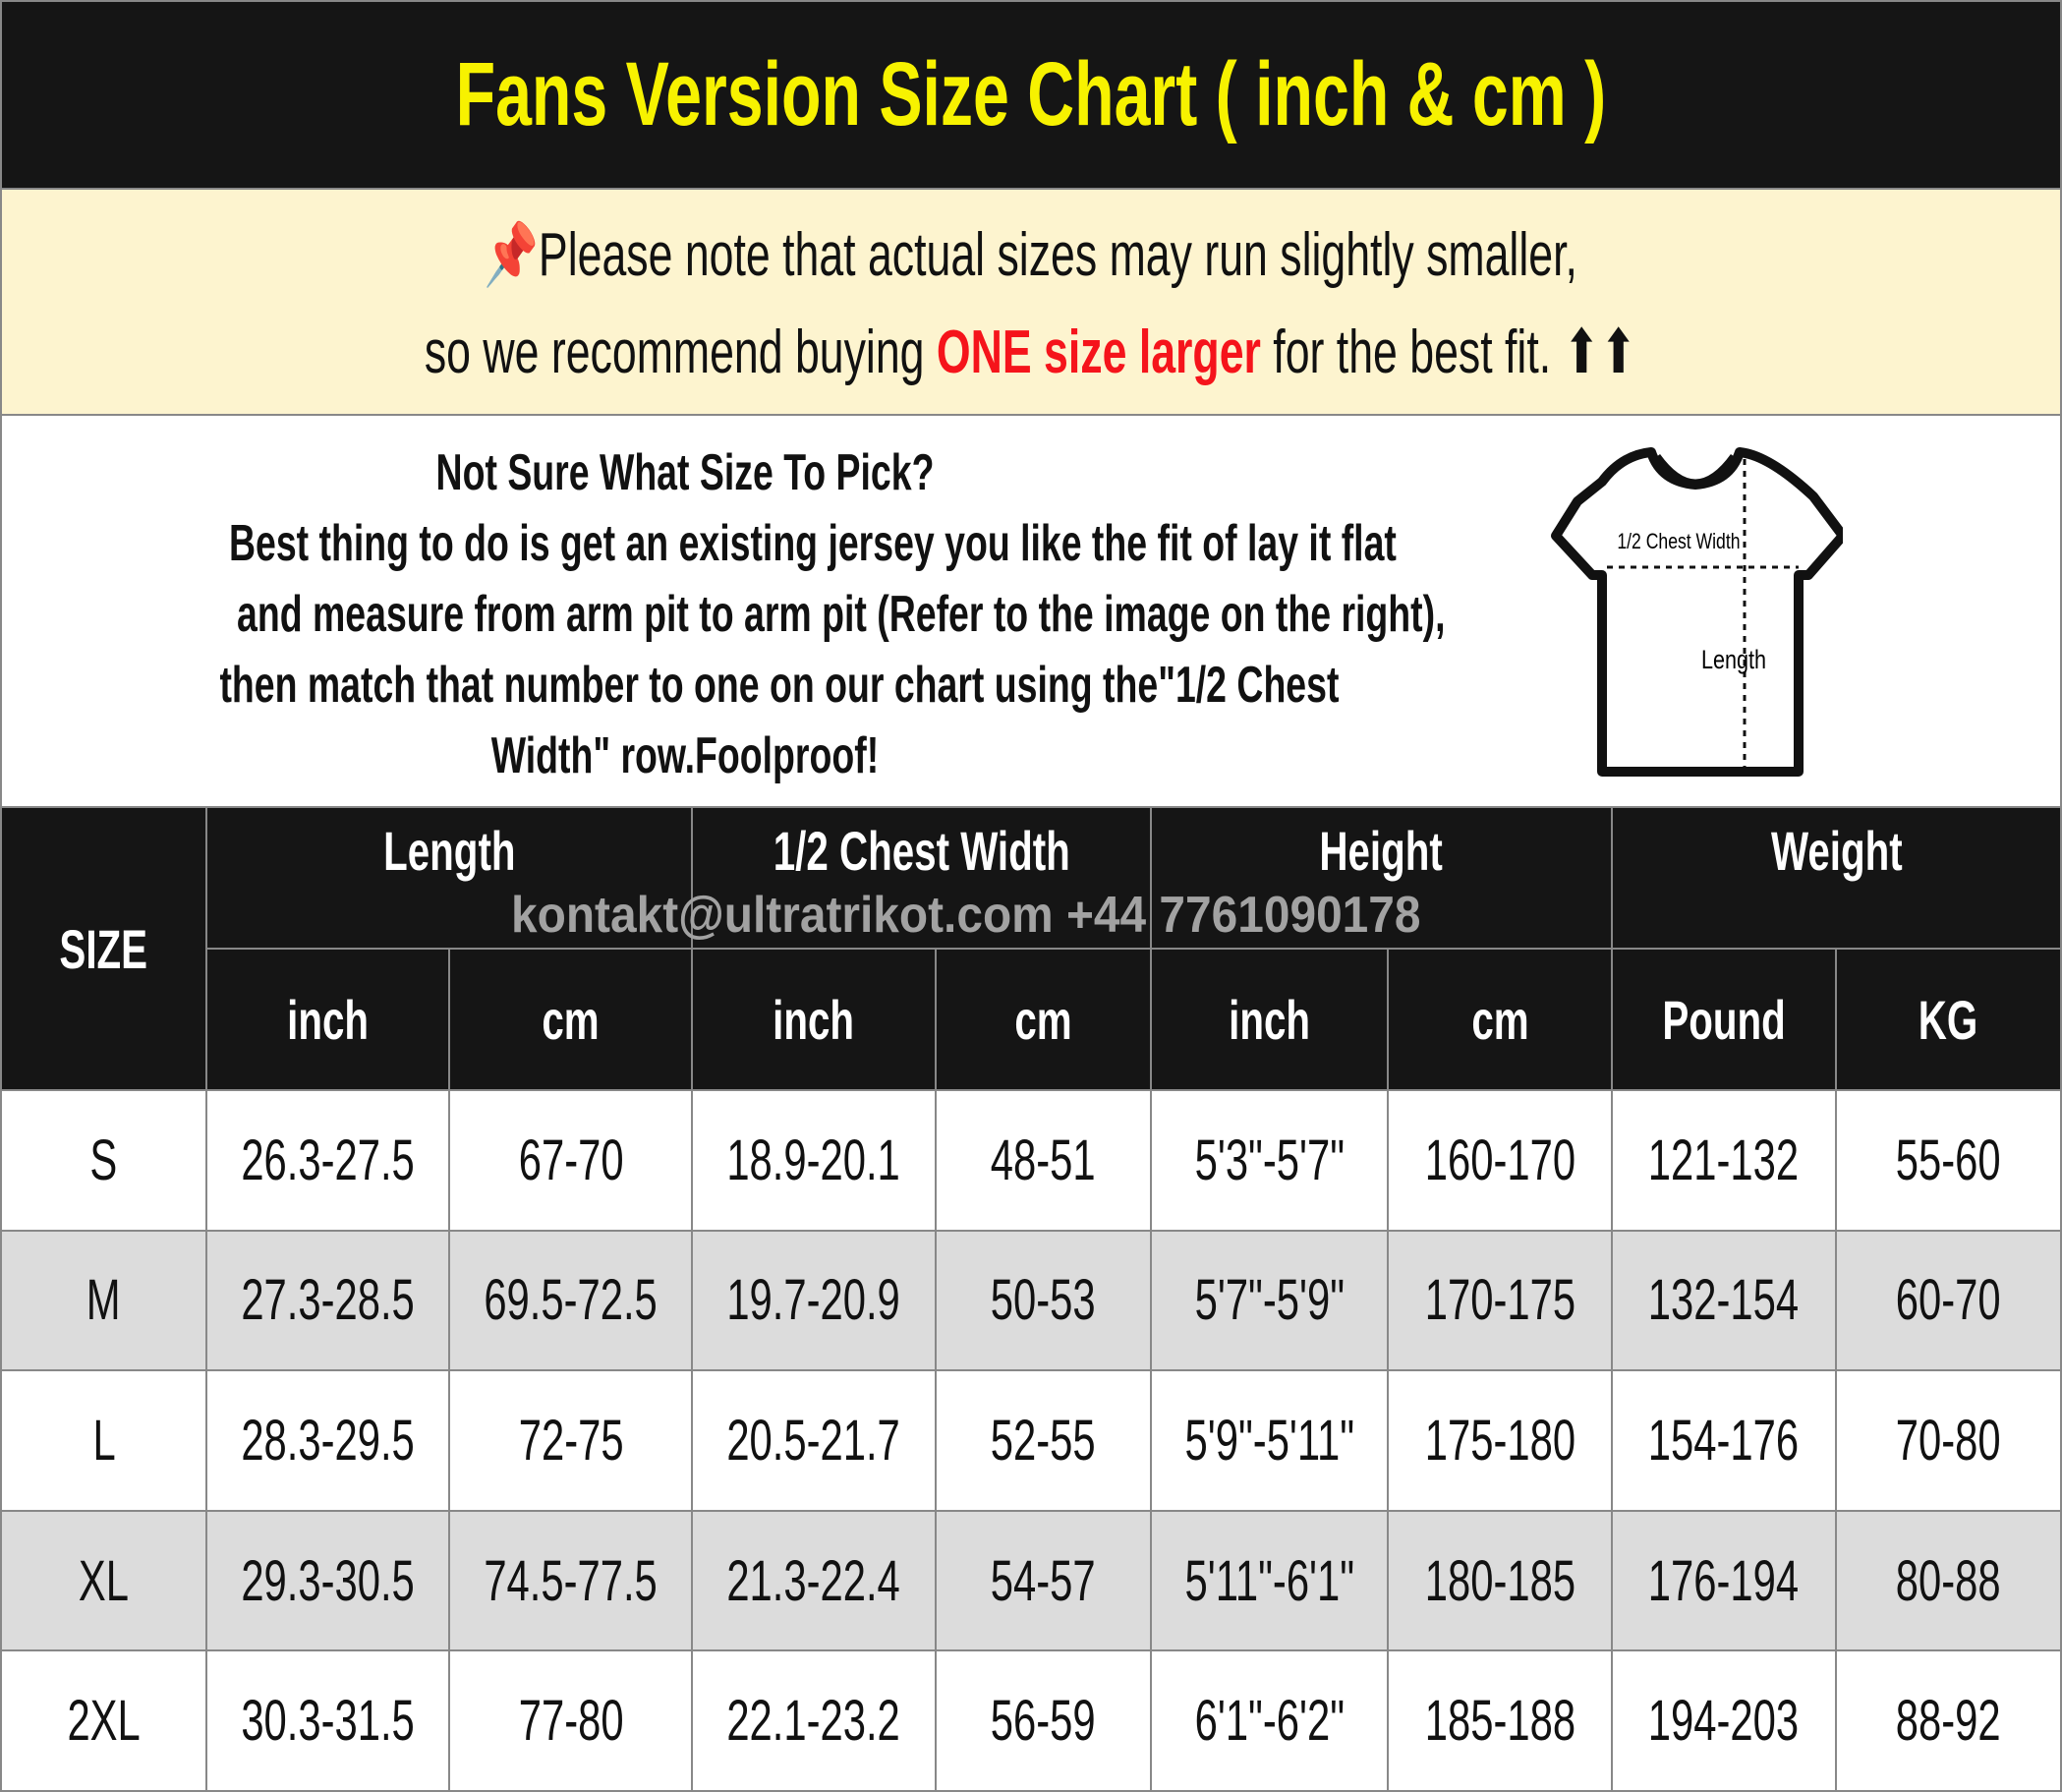 This screenshot has width=2062, height=1792. I want to click on value-cell: 5'7"-5'9", so click(1269, 1300).